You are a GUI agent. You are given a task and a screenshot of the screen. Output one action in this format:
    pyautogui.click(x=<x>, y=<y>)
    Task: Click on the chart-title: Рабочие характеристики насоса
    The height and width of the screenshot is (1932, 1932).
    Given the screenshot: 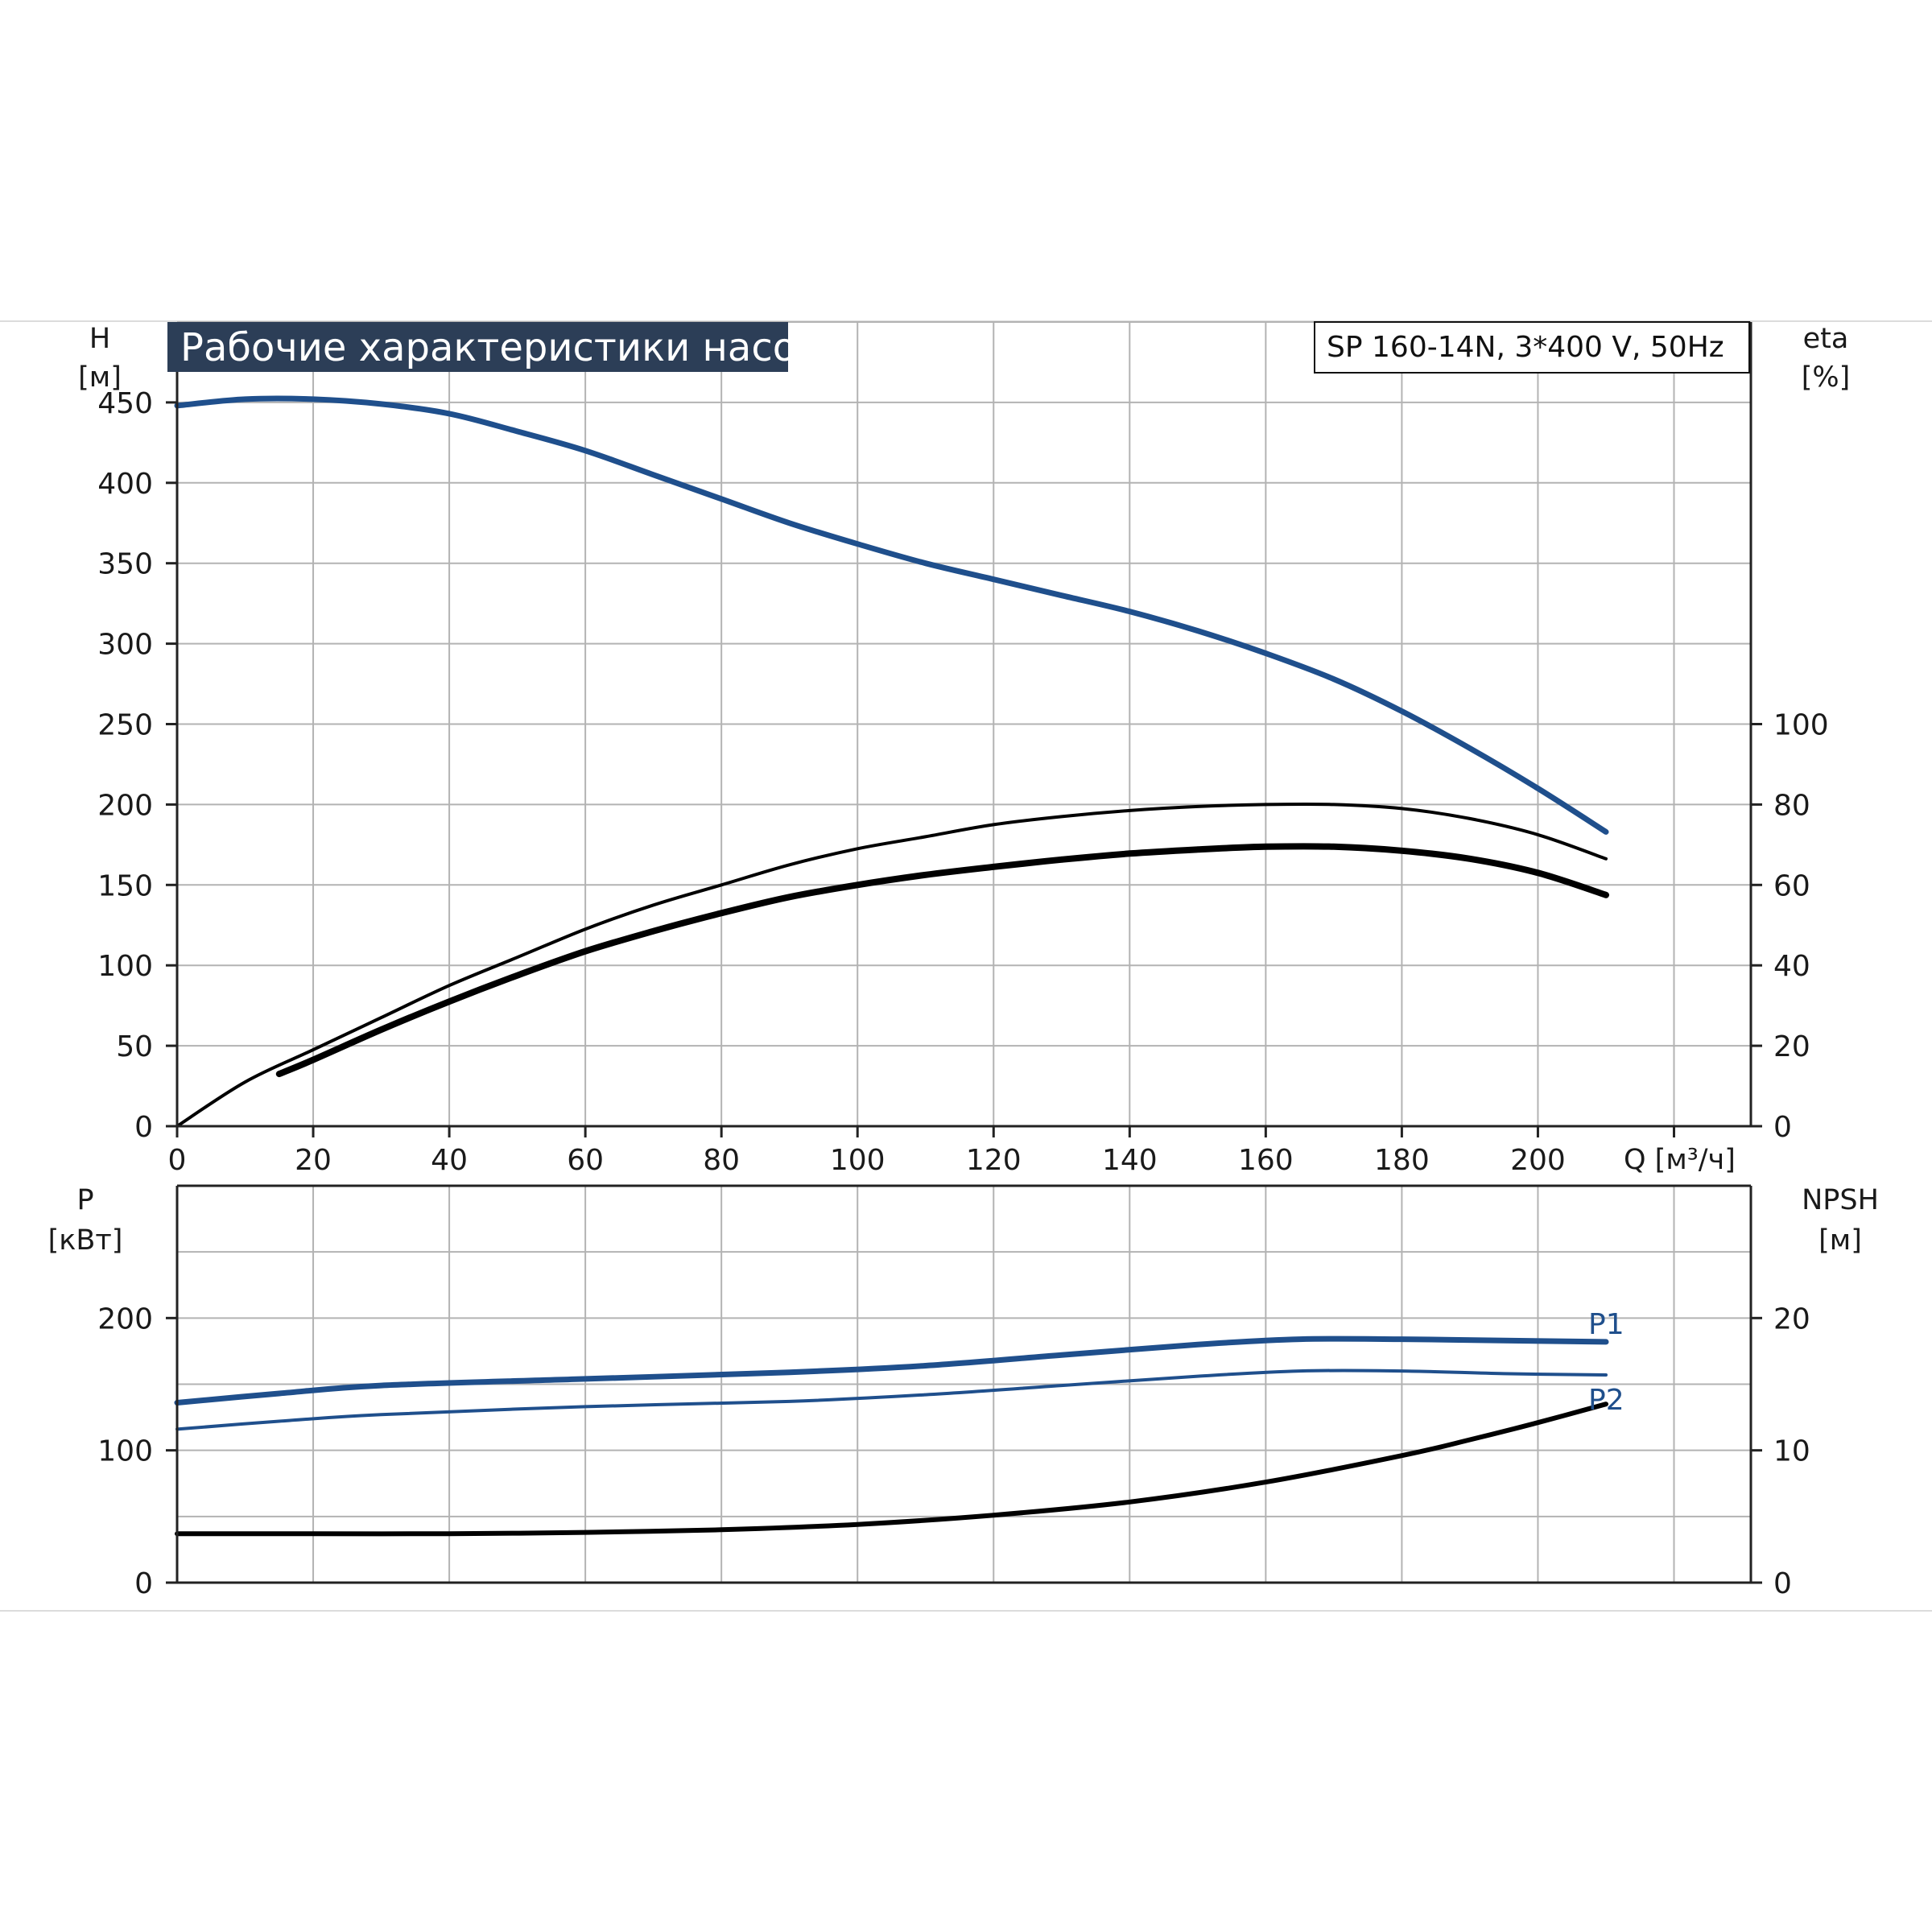 What is the action you would take?
    pyautogui.click(x=510, y=347)
    